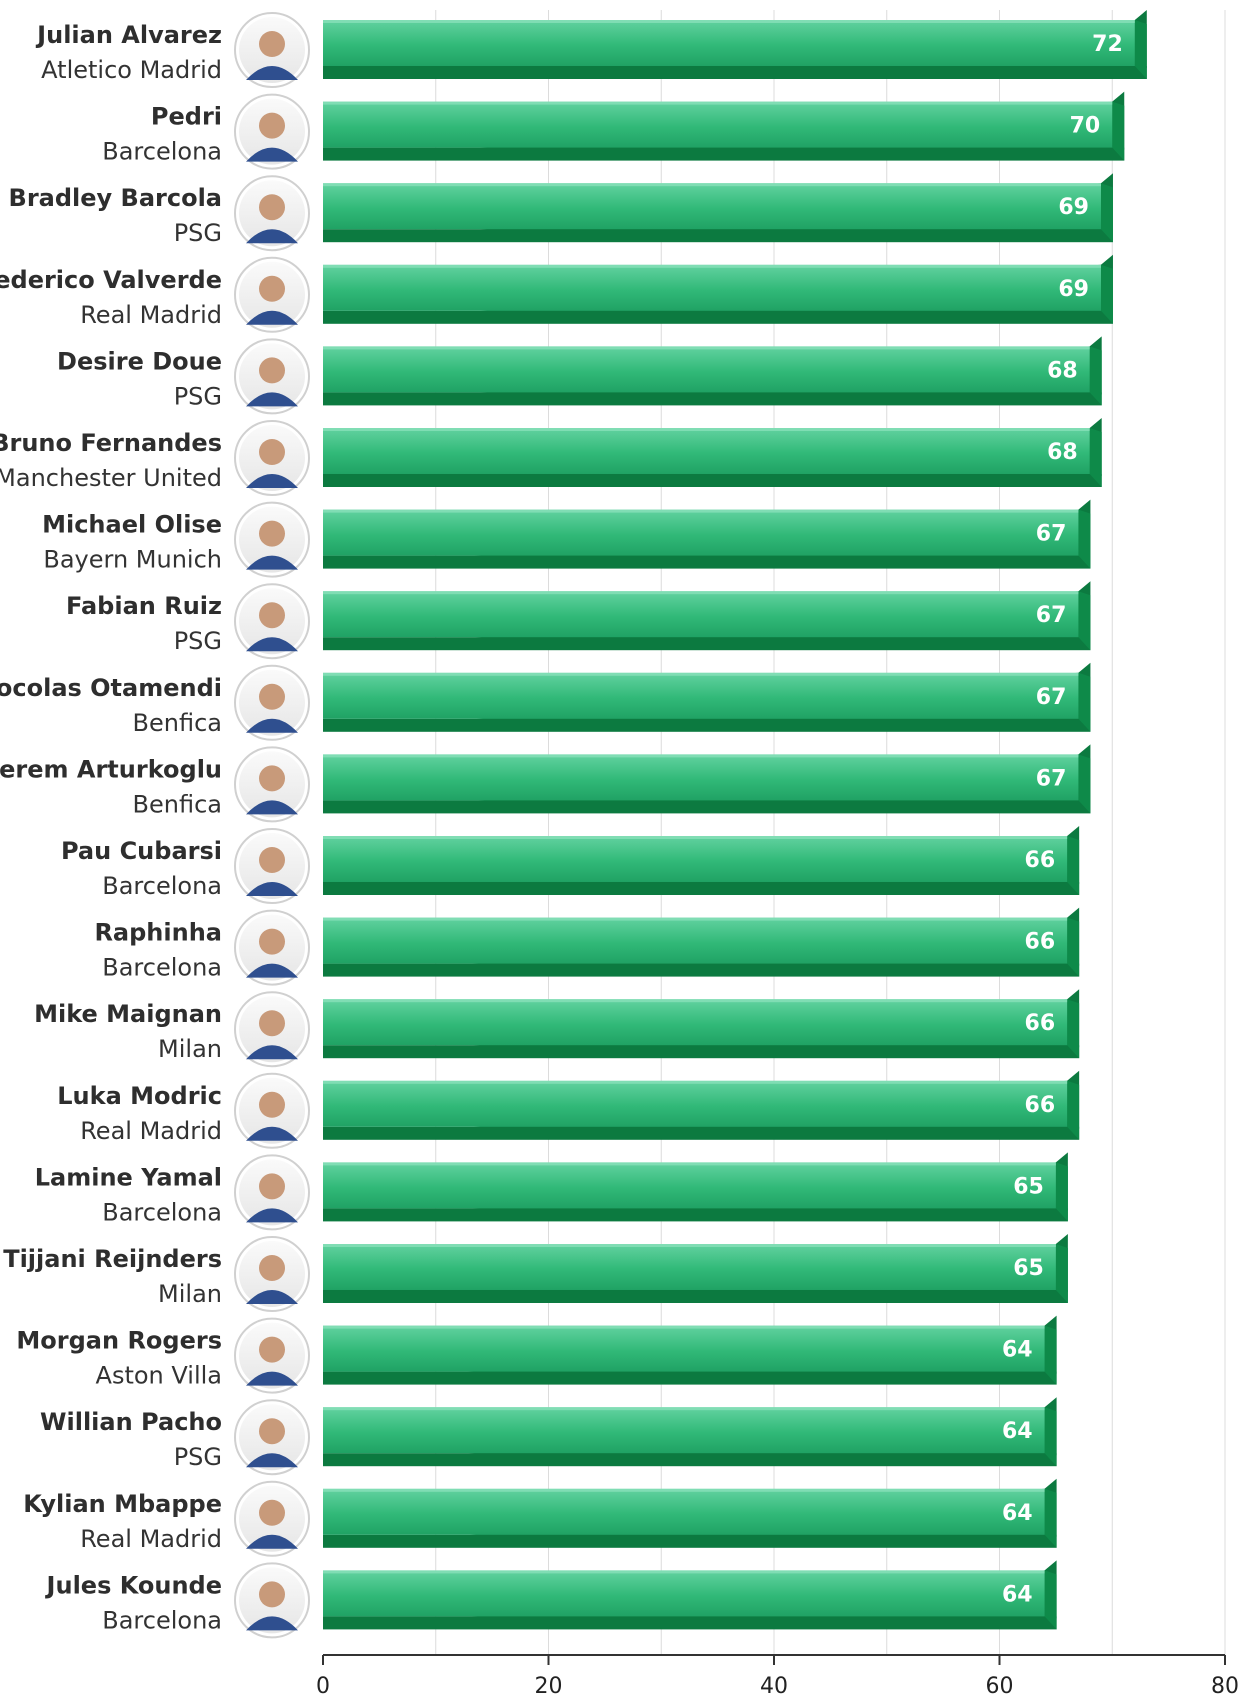  What do you see at coordinates (1062, 452) in the screenshot?
I see `value-label: 68` at bounding box center [1062, 452].